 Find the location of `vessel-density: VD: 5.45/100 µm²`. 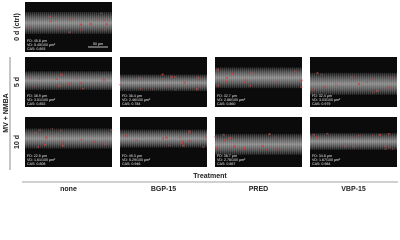

vessel-density: VD: 5.45/100 µm² is located at coordinates (41, 45).